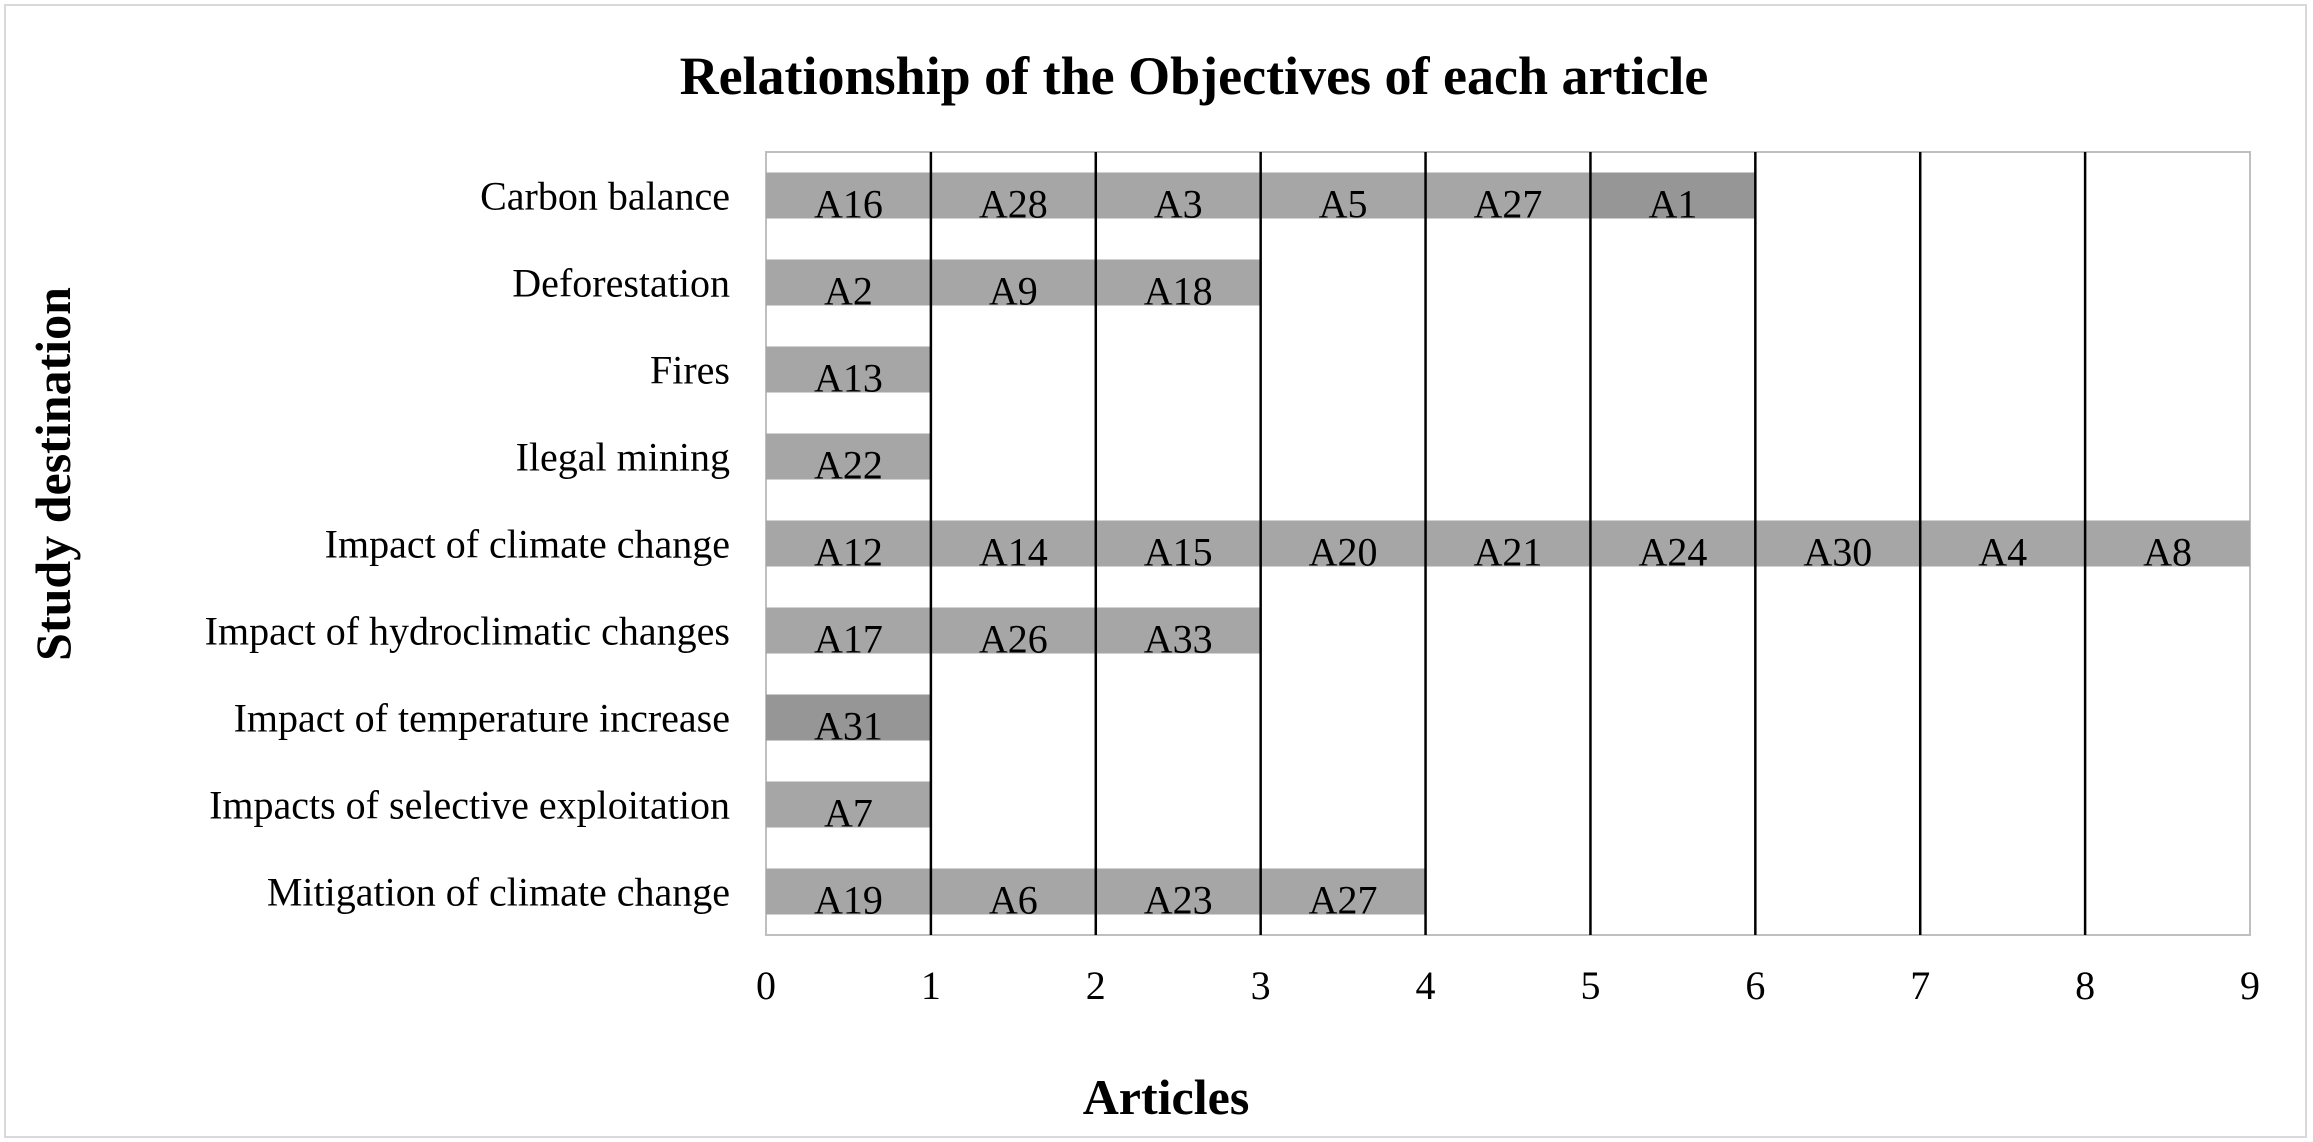 The height and width of the screenshot is (1142, 2313). I want to click on segment-label: A33, so click(1178, 639).